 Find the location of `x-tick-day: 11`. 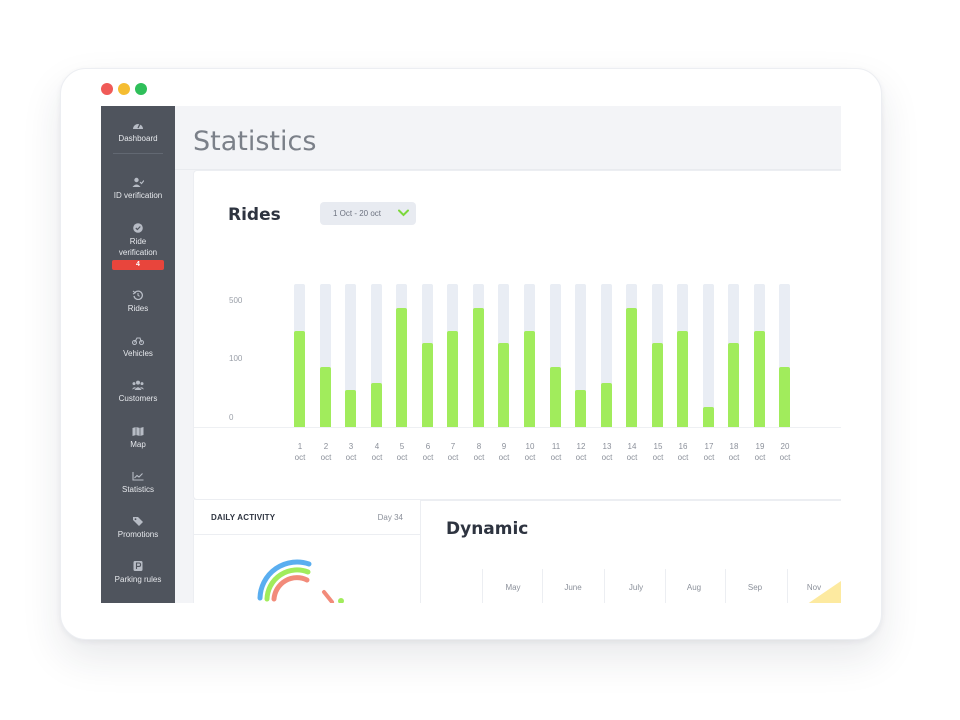

x-tick-day: 11 is located at coordinates (556, 446).